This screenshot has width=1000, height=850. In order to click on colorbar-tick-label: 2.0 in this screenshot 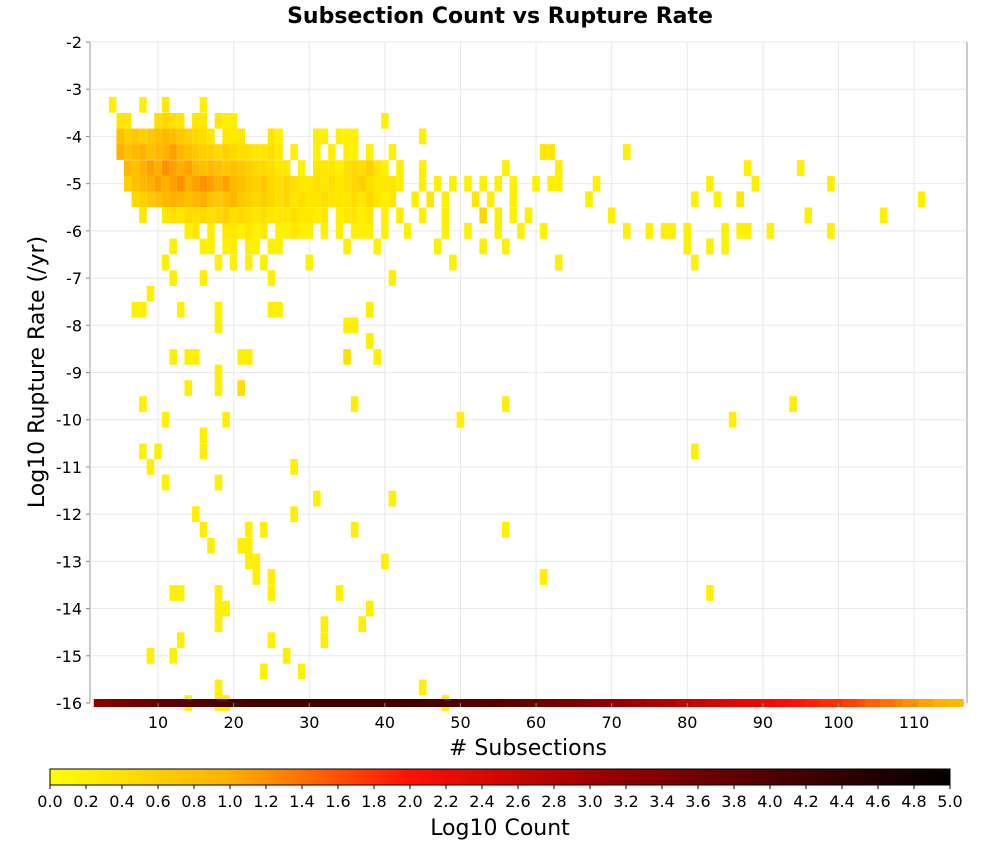, I will do `click(409, 801)`.